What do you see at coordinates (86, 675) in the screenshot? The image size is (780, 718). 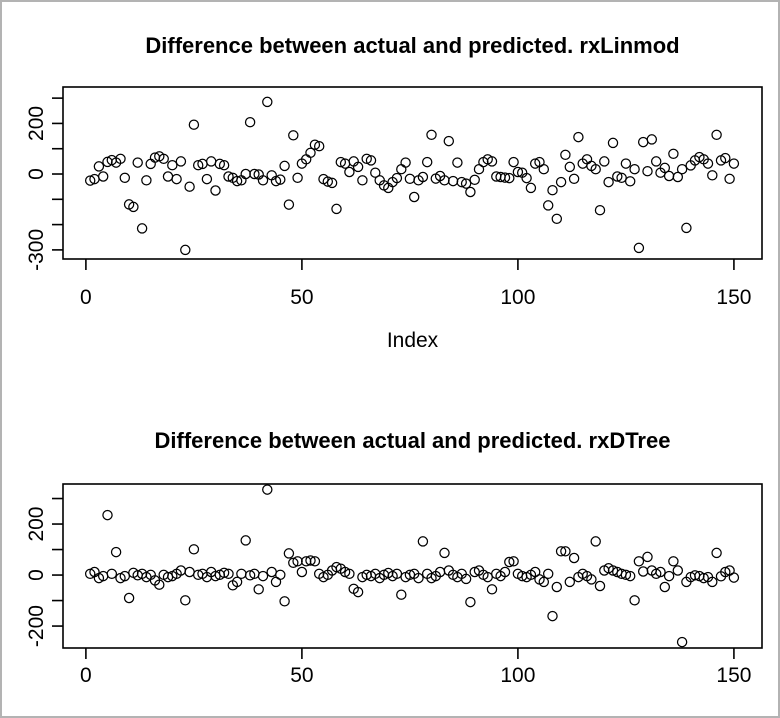 I see `x-tick-label: 0` at bounding box center [86, 675].